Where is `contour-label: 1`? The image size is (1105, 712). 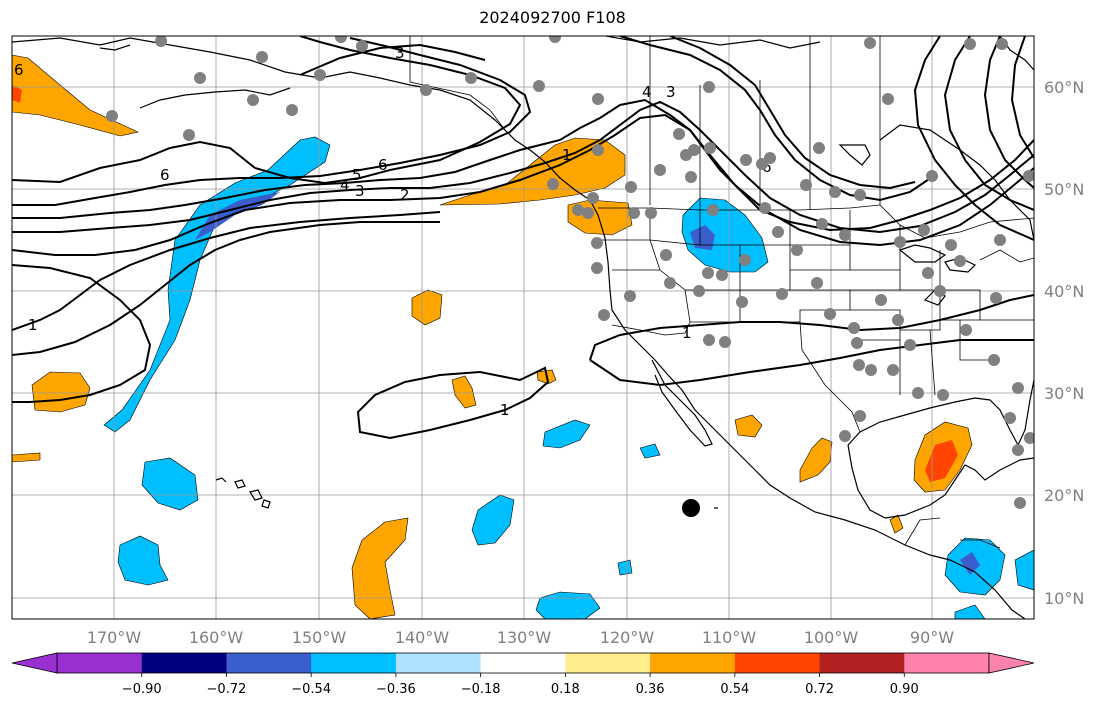 contour-label: 1 is located at coordinates (33, 325).